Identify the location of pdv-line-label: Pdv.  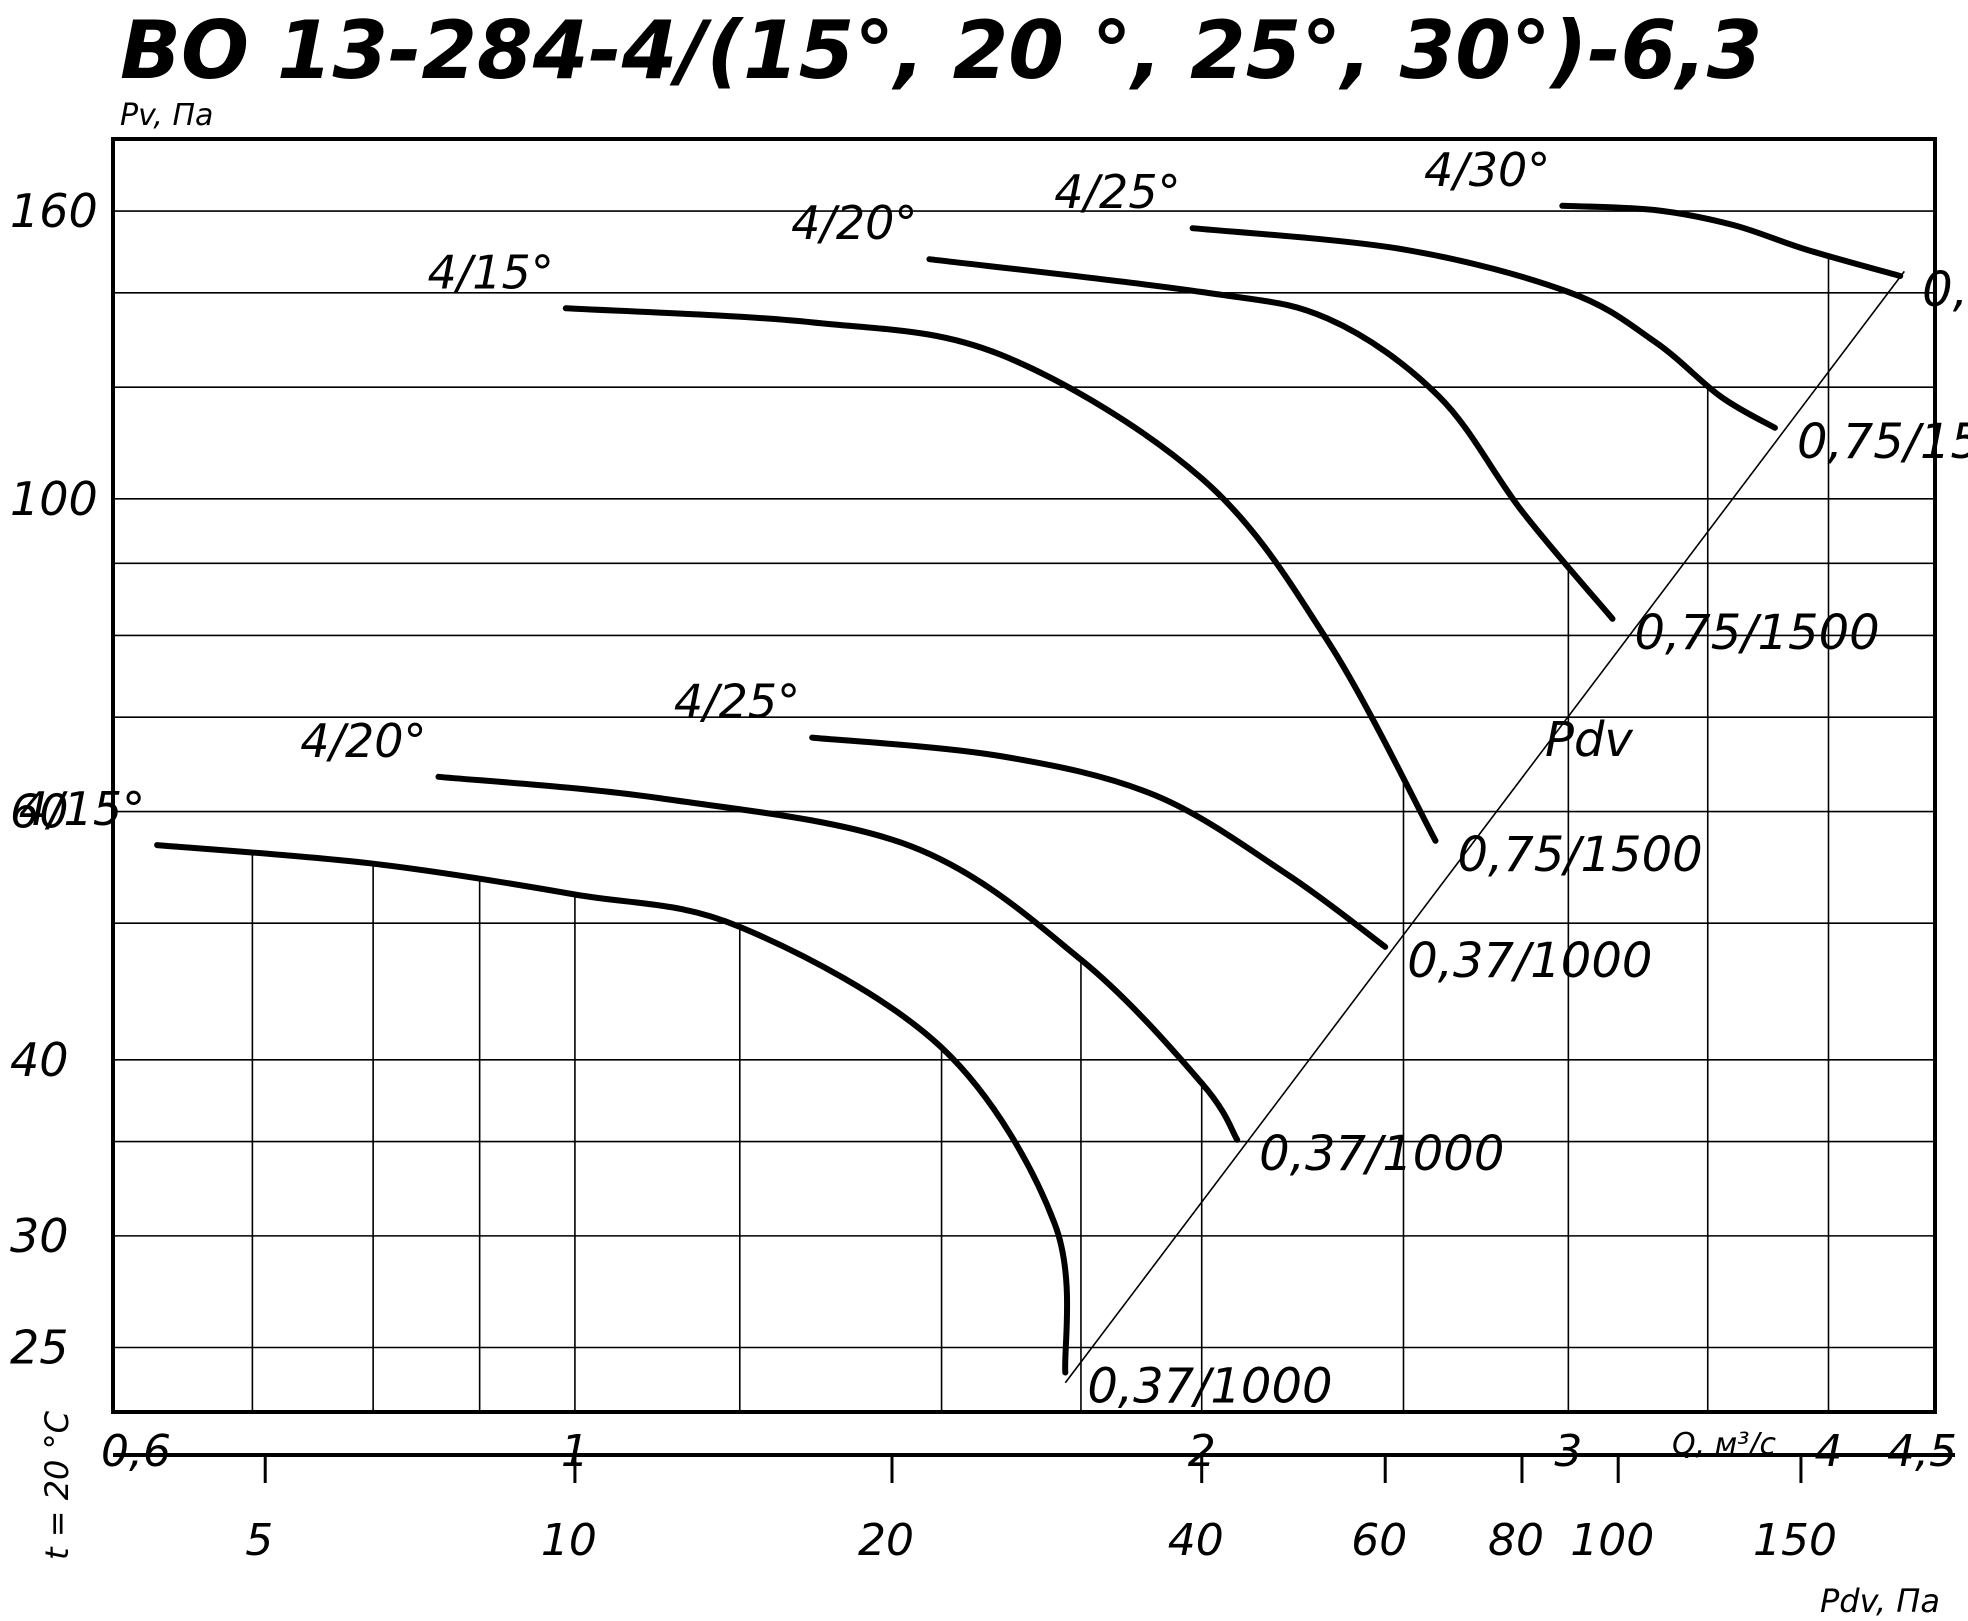
(1589, 740).